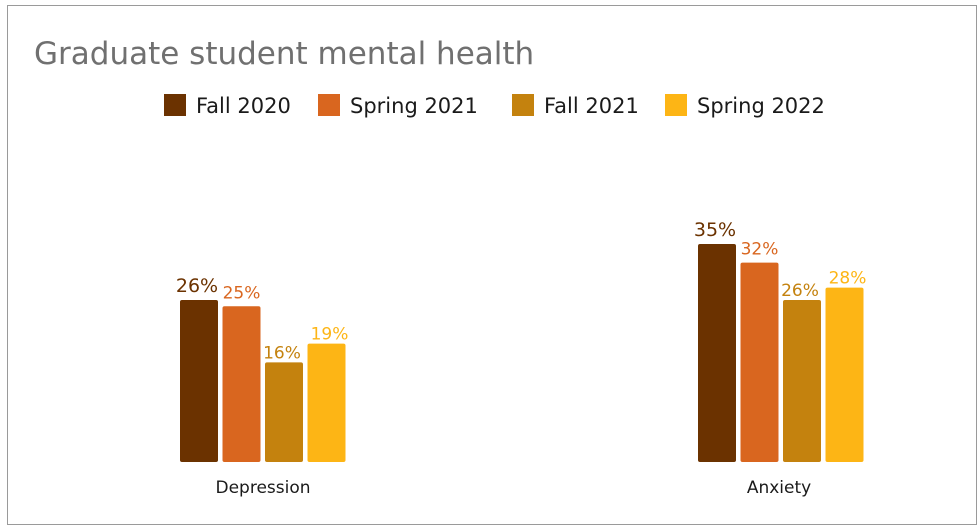  What do you see at coordinates (844, 374) in the screenshot?
I see `bar-anxiety-spring-2022` at bounding box center [844, 374].